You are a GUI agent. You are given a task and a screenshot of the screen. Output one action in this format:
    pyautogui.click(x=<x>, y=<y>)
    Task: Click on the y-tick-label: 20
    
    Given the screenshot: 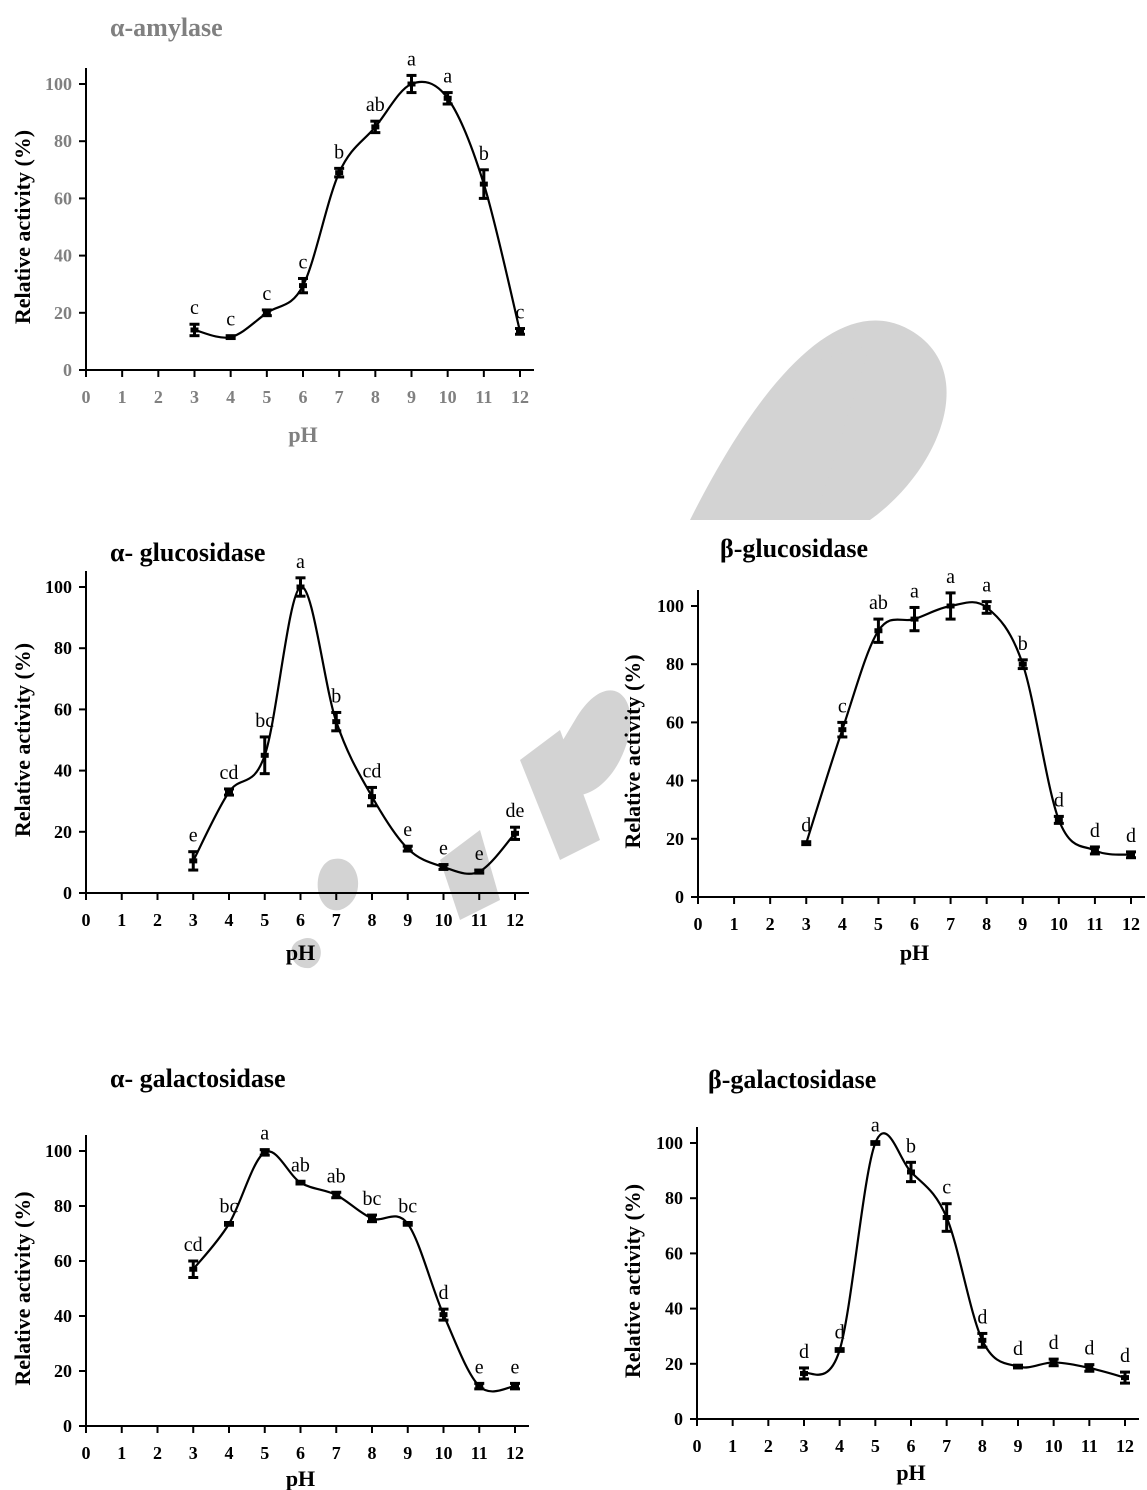 What is the action you would take?
    pyautogui.click(x=63, y=832)
    